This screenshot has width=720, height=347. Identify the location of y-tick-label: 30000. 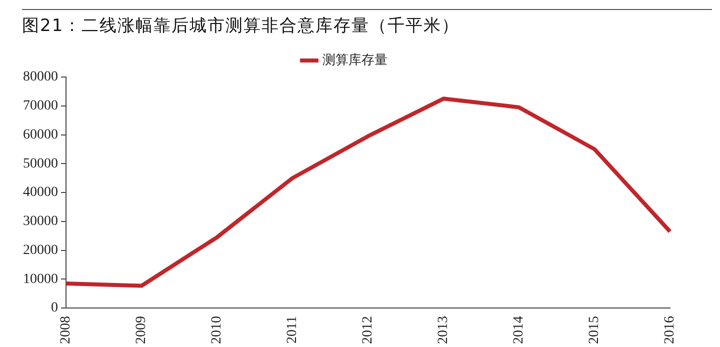
(40, 222).